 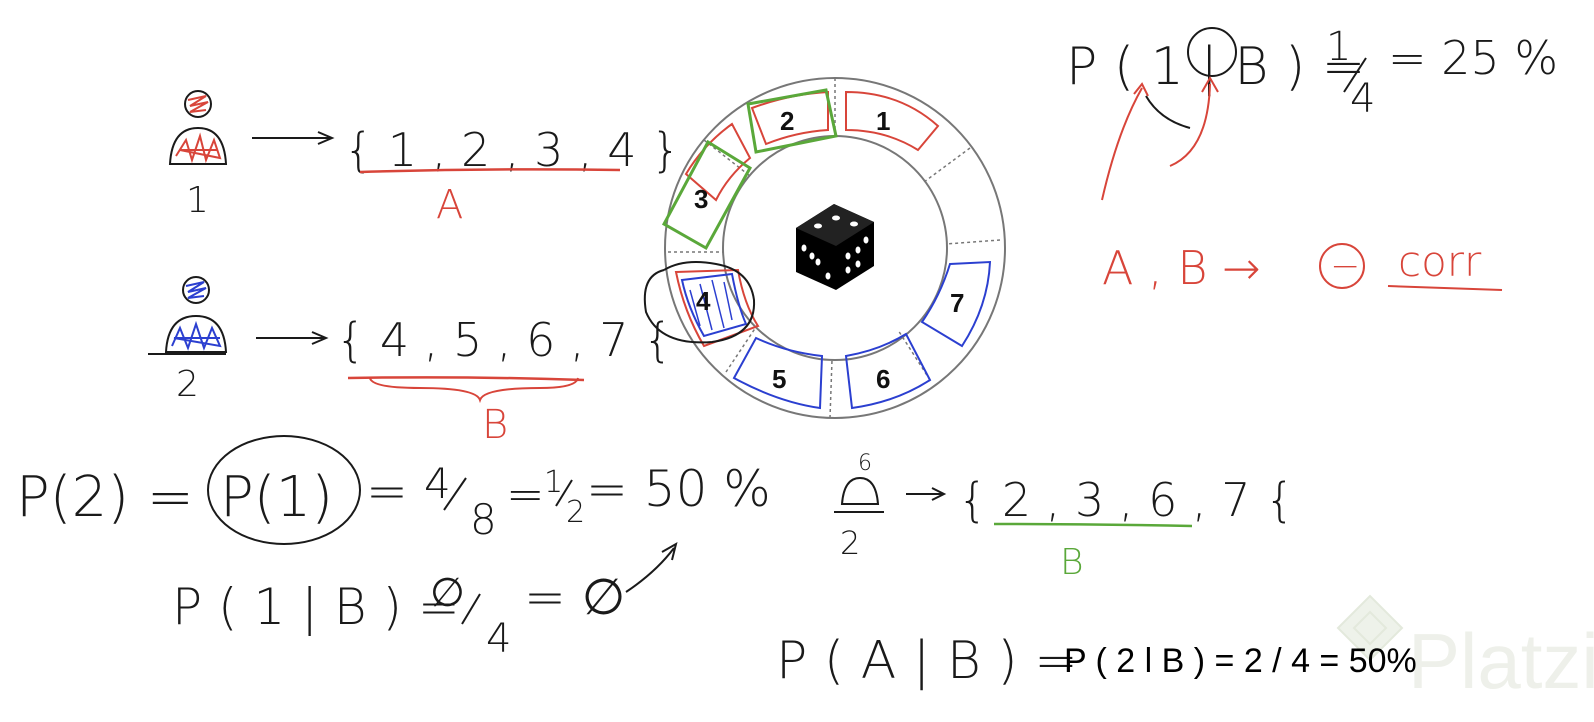 I want to click on black-arrow, so click(x=1168, y=112).